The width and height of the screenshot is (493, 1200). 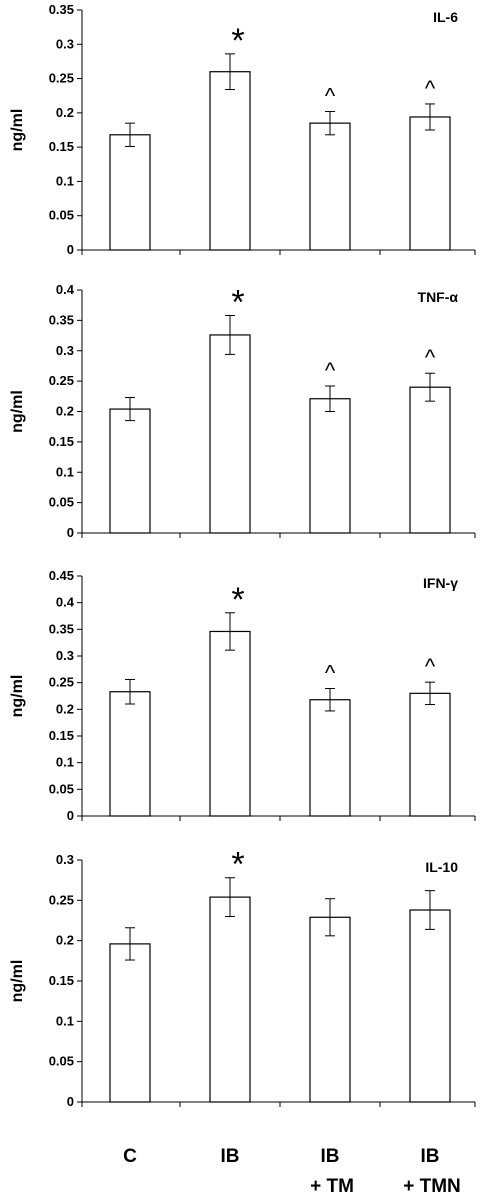 I want to click on y-tick-label: 0.45, so click(x=61, y=575).